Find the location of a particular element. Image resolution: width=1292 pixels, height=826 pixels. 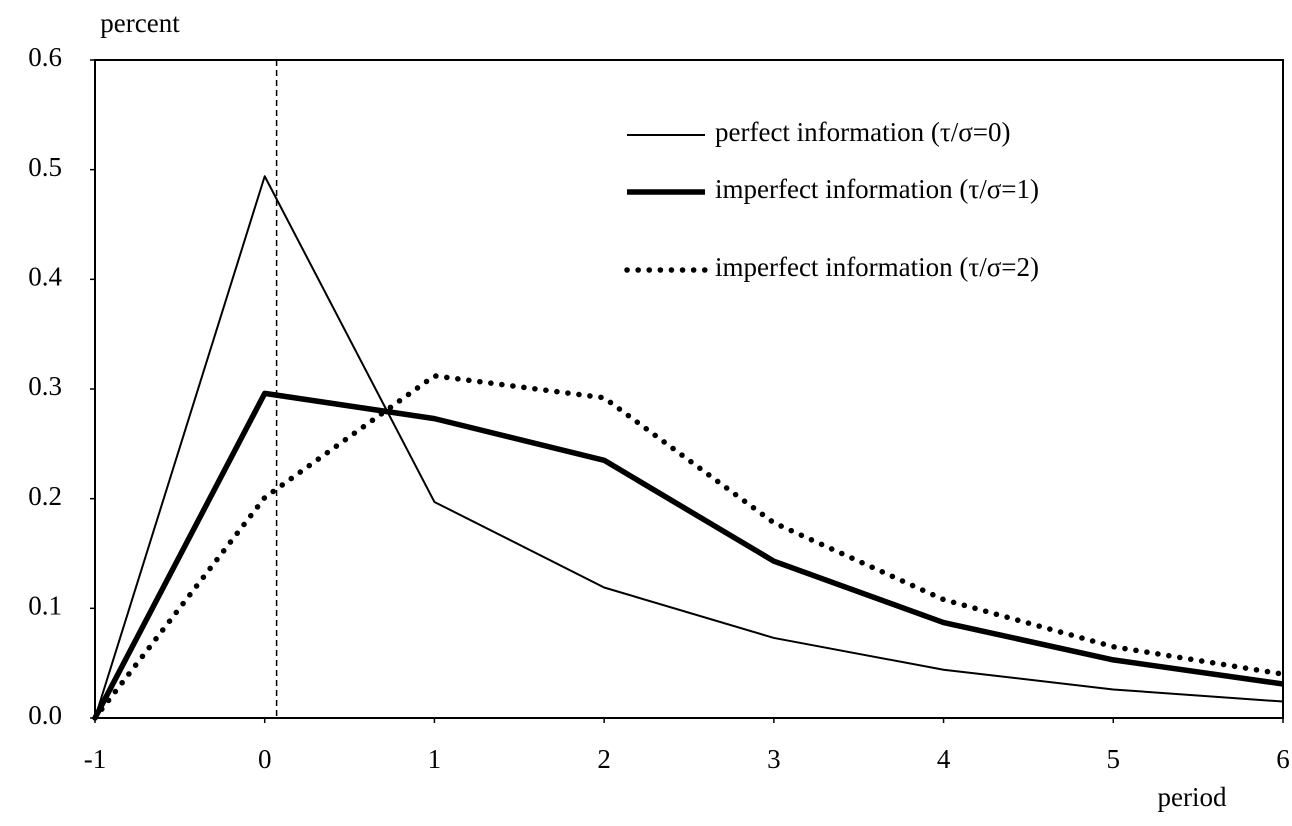

x-tick-label: 3 is located at coordinates (774, 759).